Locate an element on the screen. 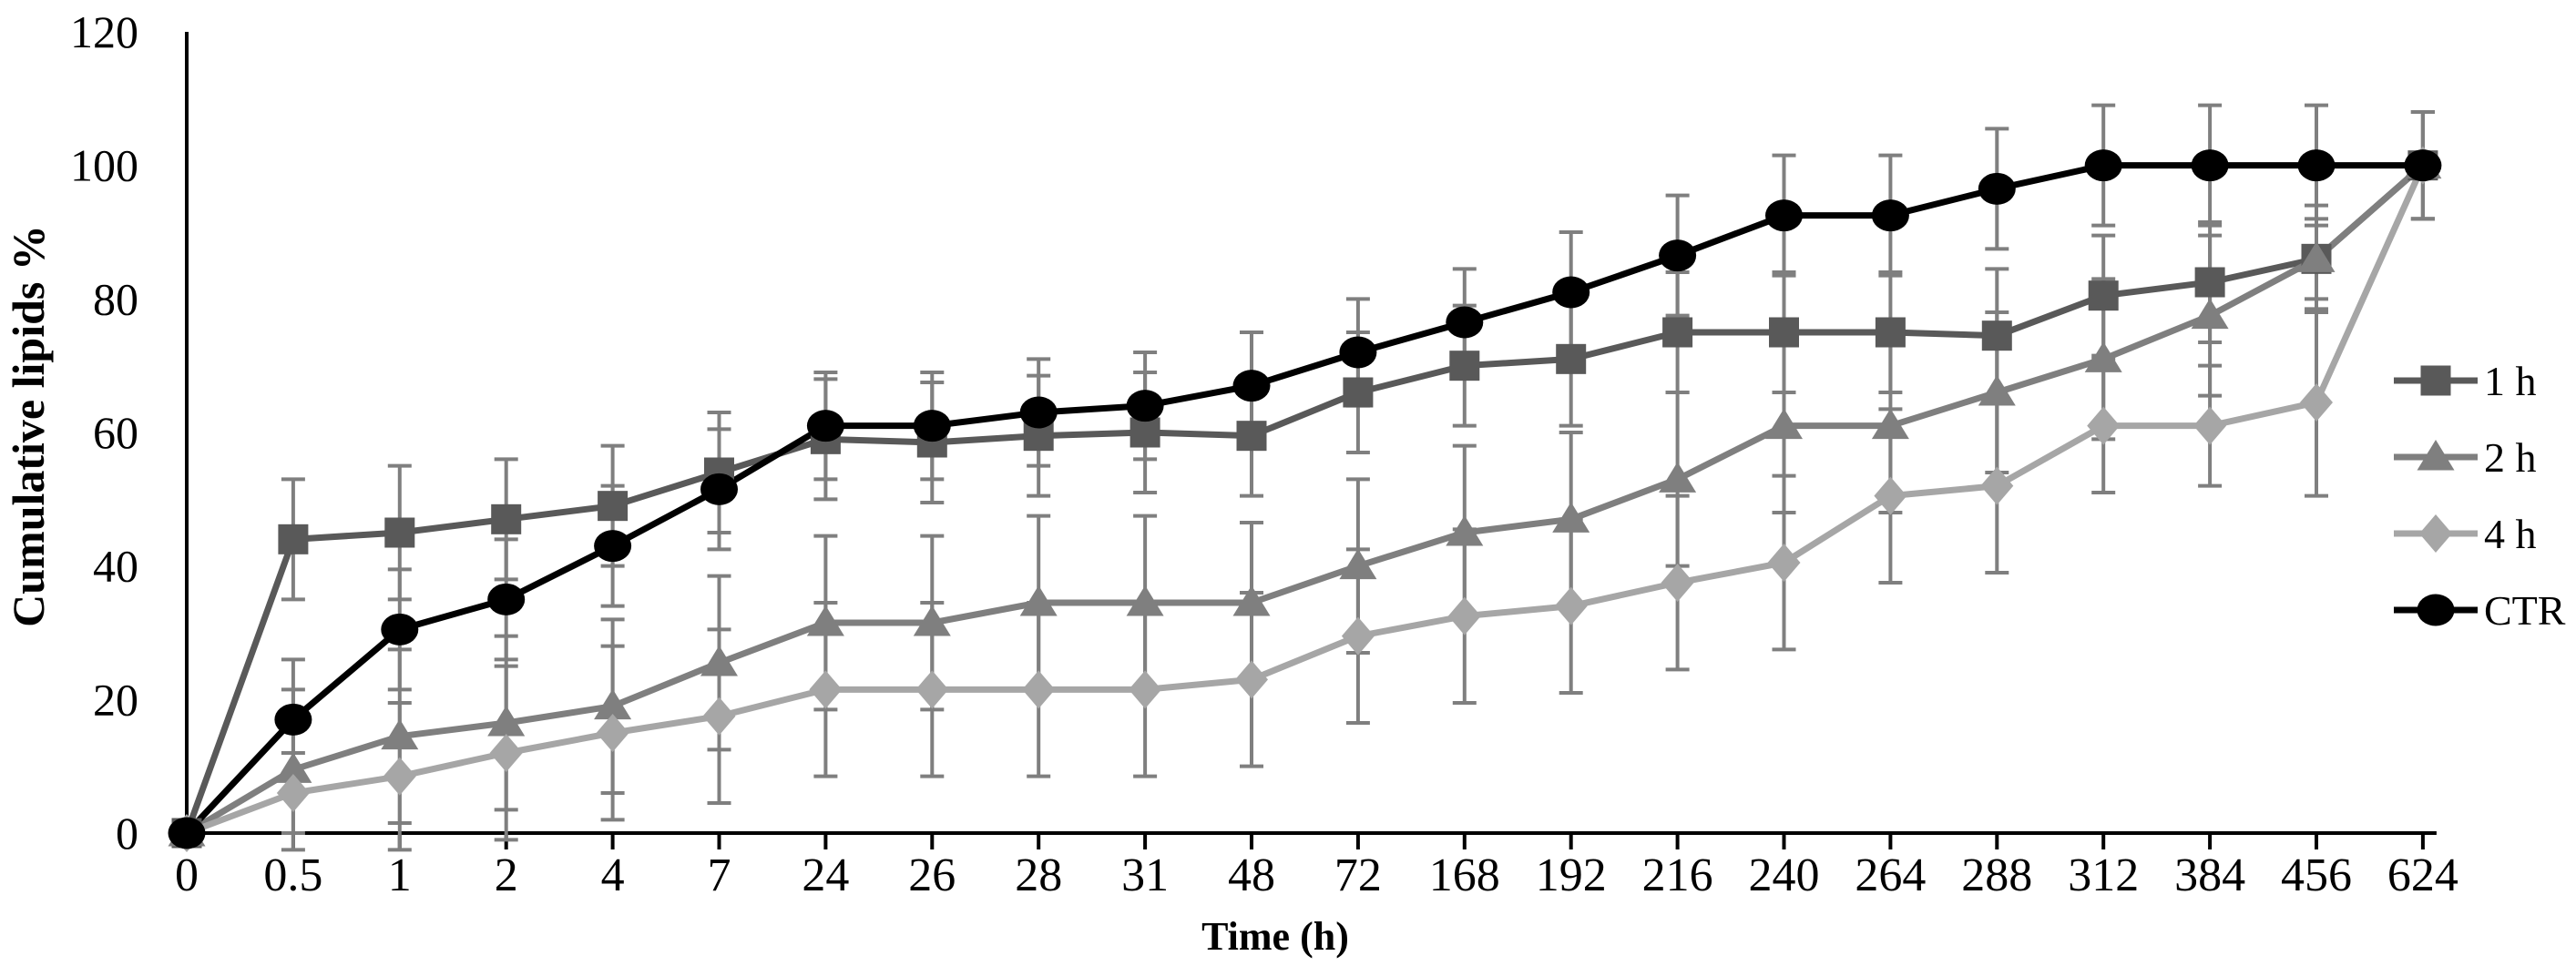 The height and width of the screenshot is (966, 2576). x-tick-label: 312 is located at coordinates (2103, 875).